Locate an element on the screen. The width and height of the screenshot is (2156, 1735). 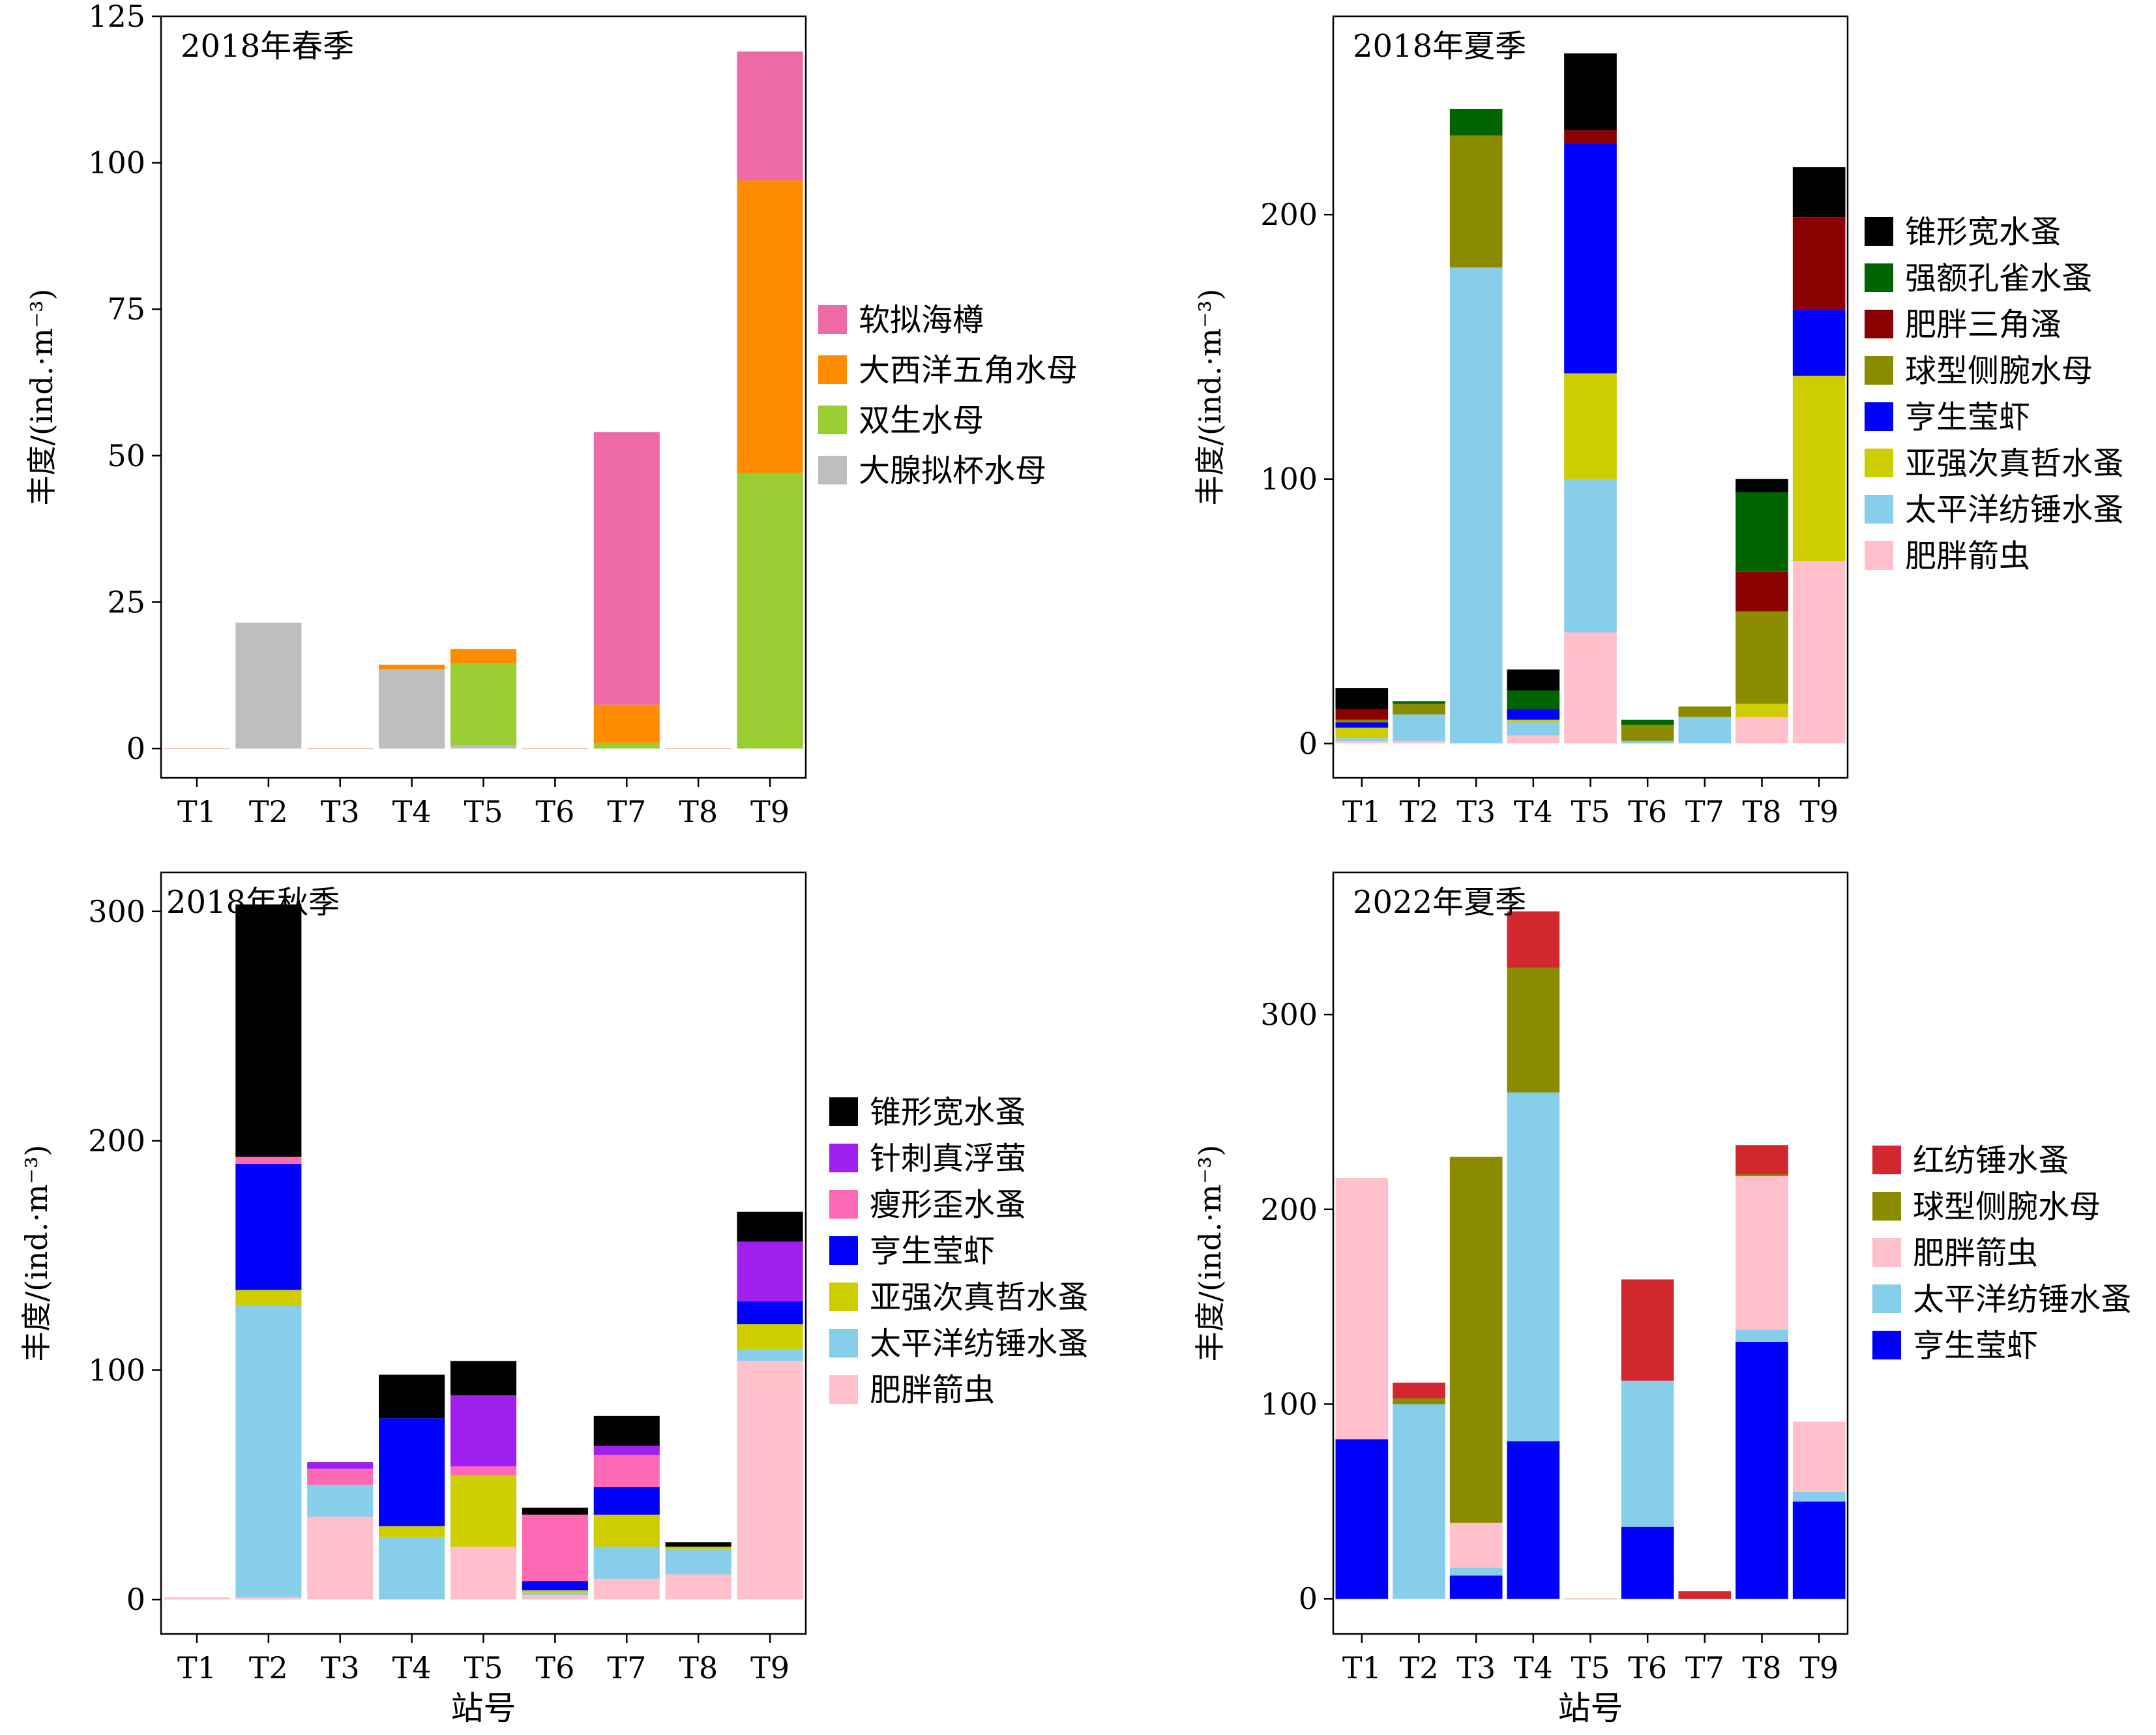
bar-p2-s2-T6 is located at coordinates (1647, 742).